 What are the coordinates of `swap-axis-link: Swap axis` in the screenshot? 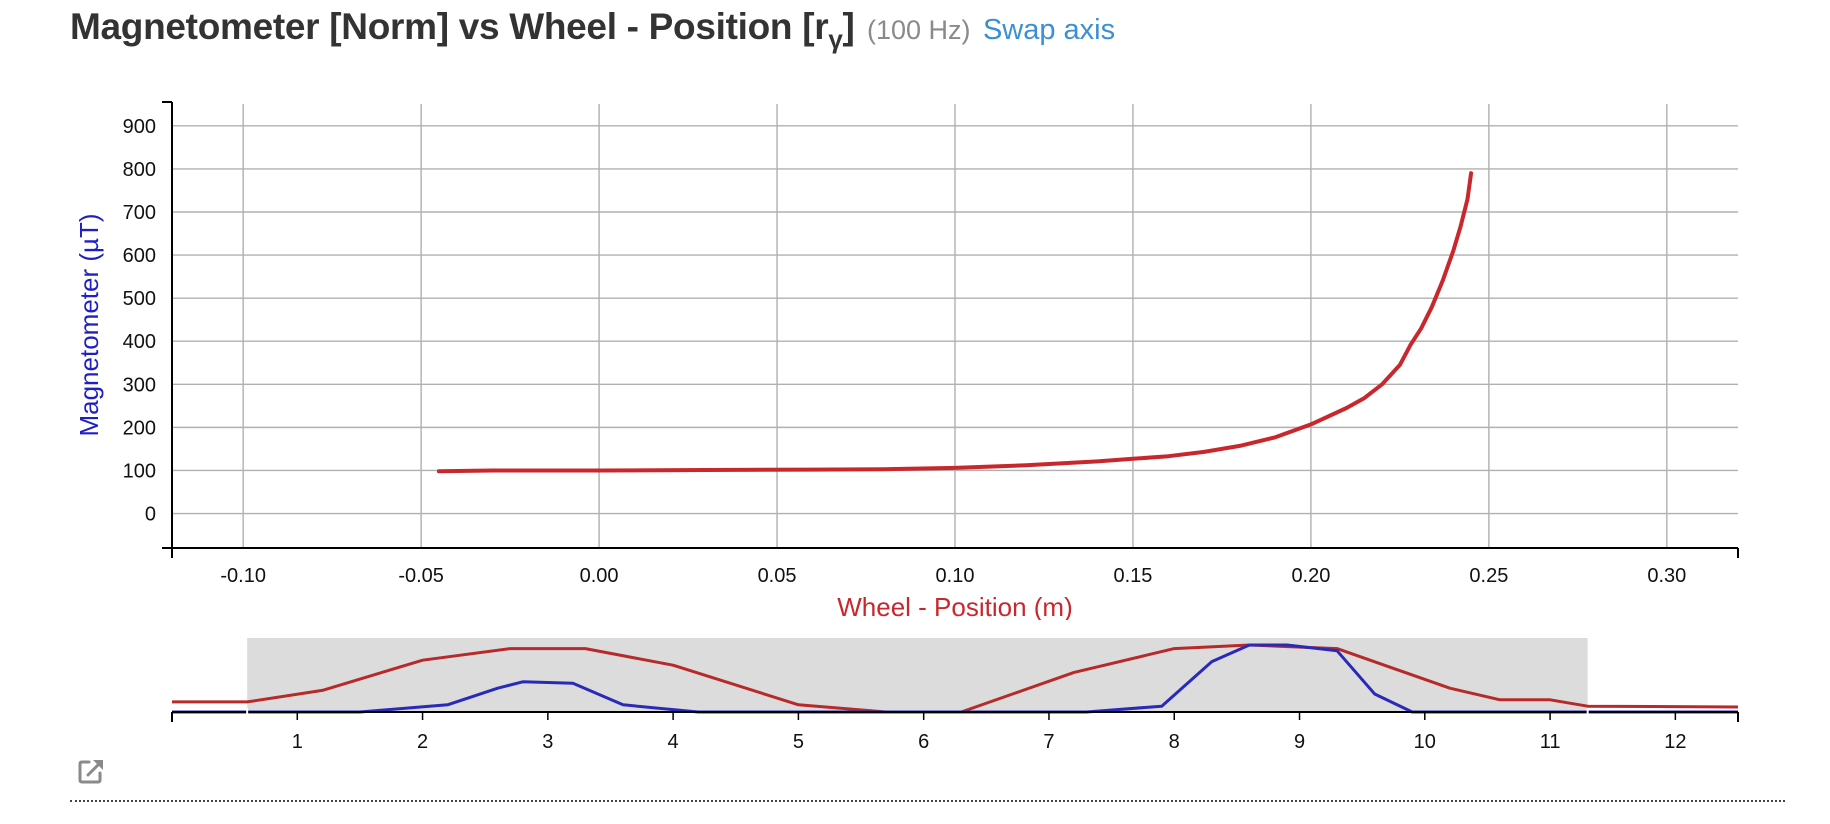 It's located at (1049, 30).